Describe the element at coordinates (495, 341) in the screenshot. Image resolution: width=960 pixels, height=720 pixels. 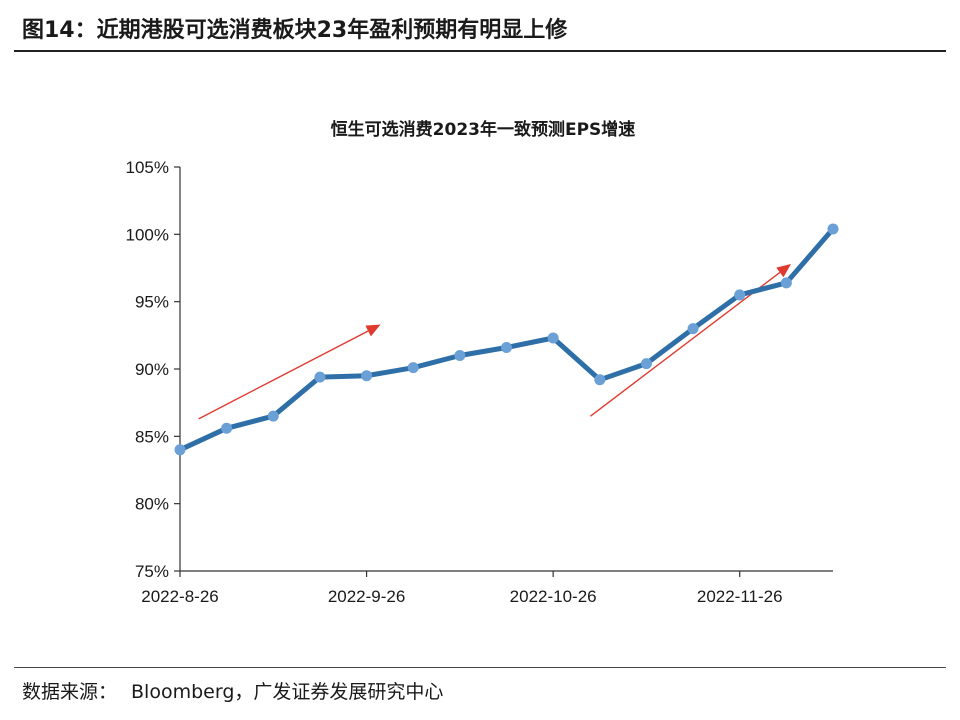
I see `trend-arrows` at that location.